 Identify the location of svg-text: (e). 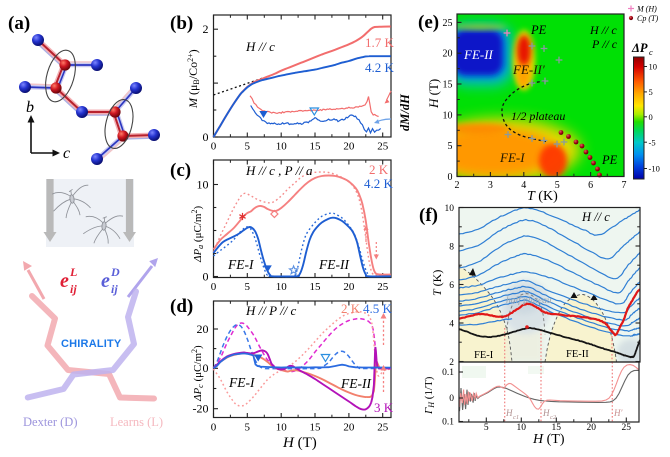
(428, 22).